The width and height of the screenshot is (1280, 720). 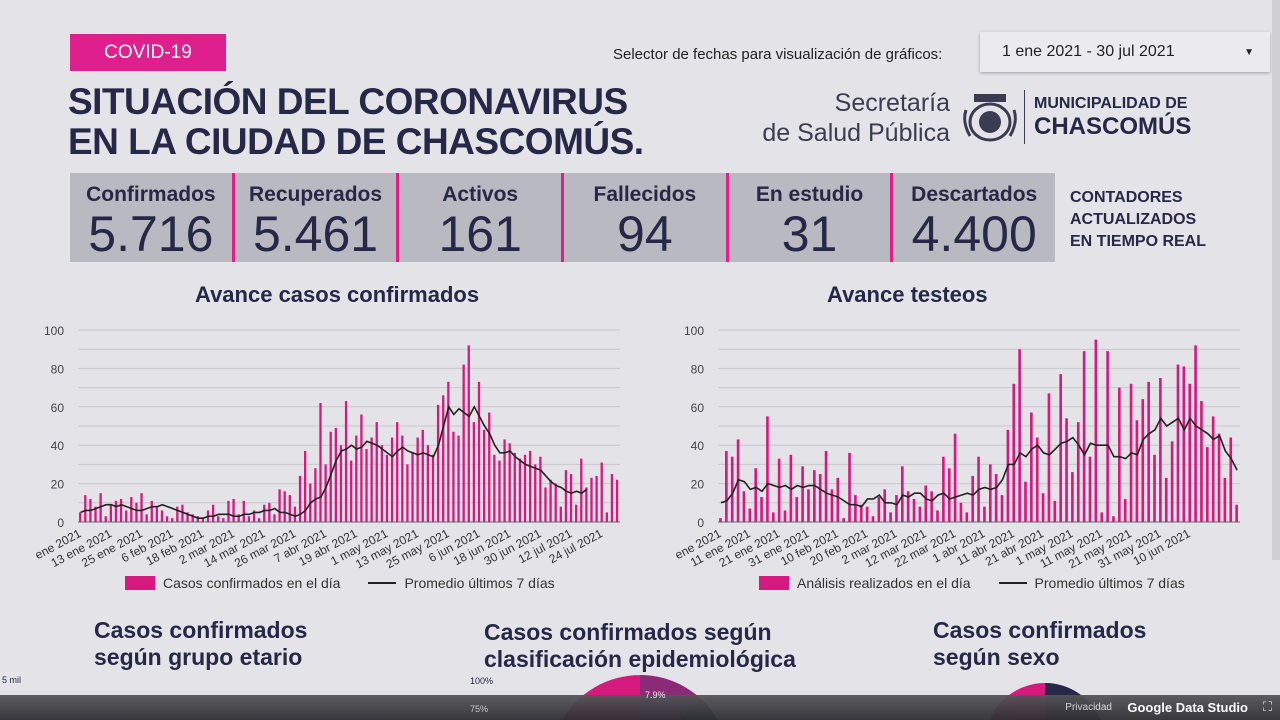 I want to click on title-line: SITUACIÓN DEL CORONAVIRUS, so click(x=348, y=101).